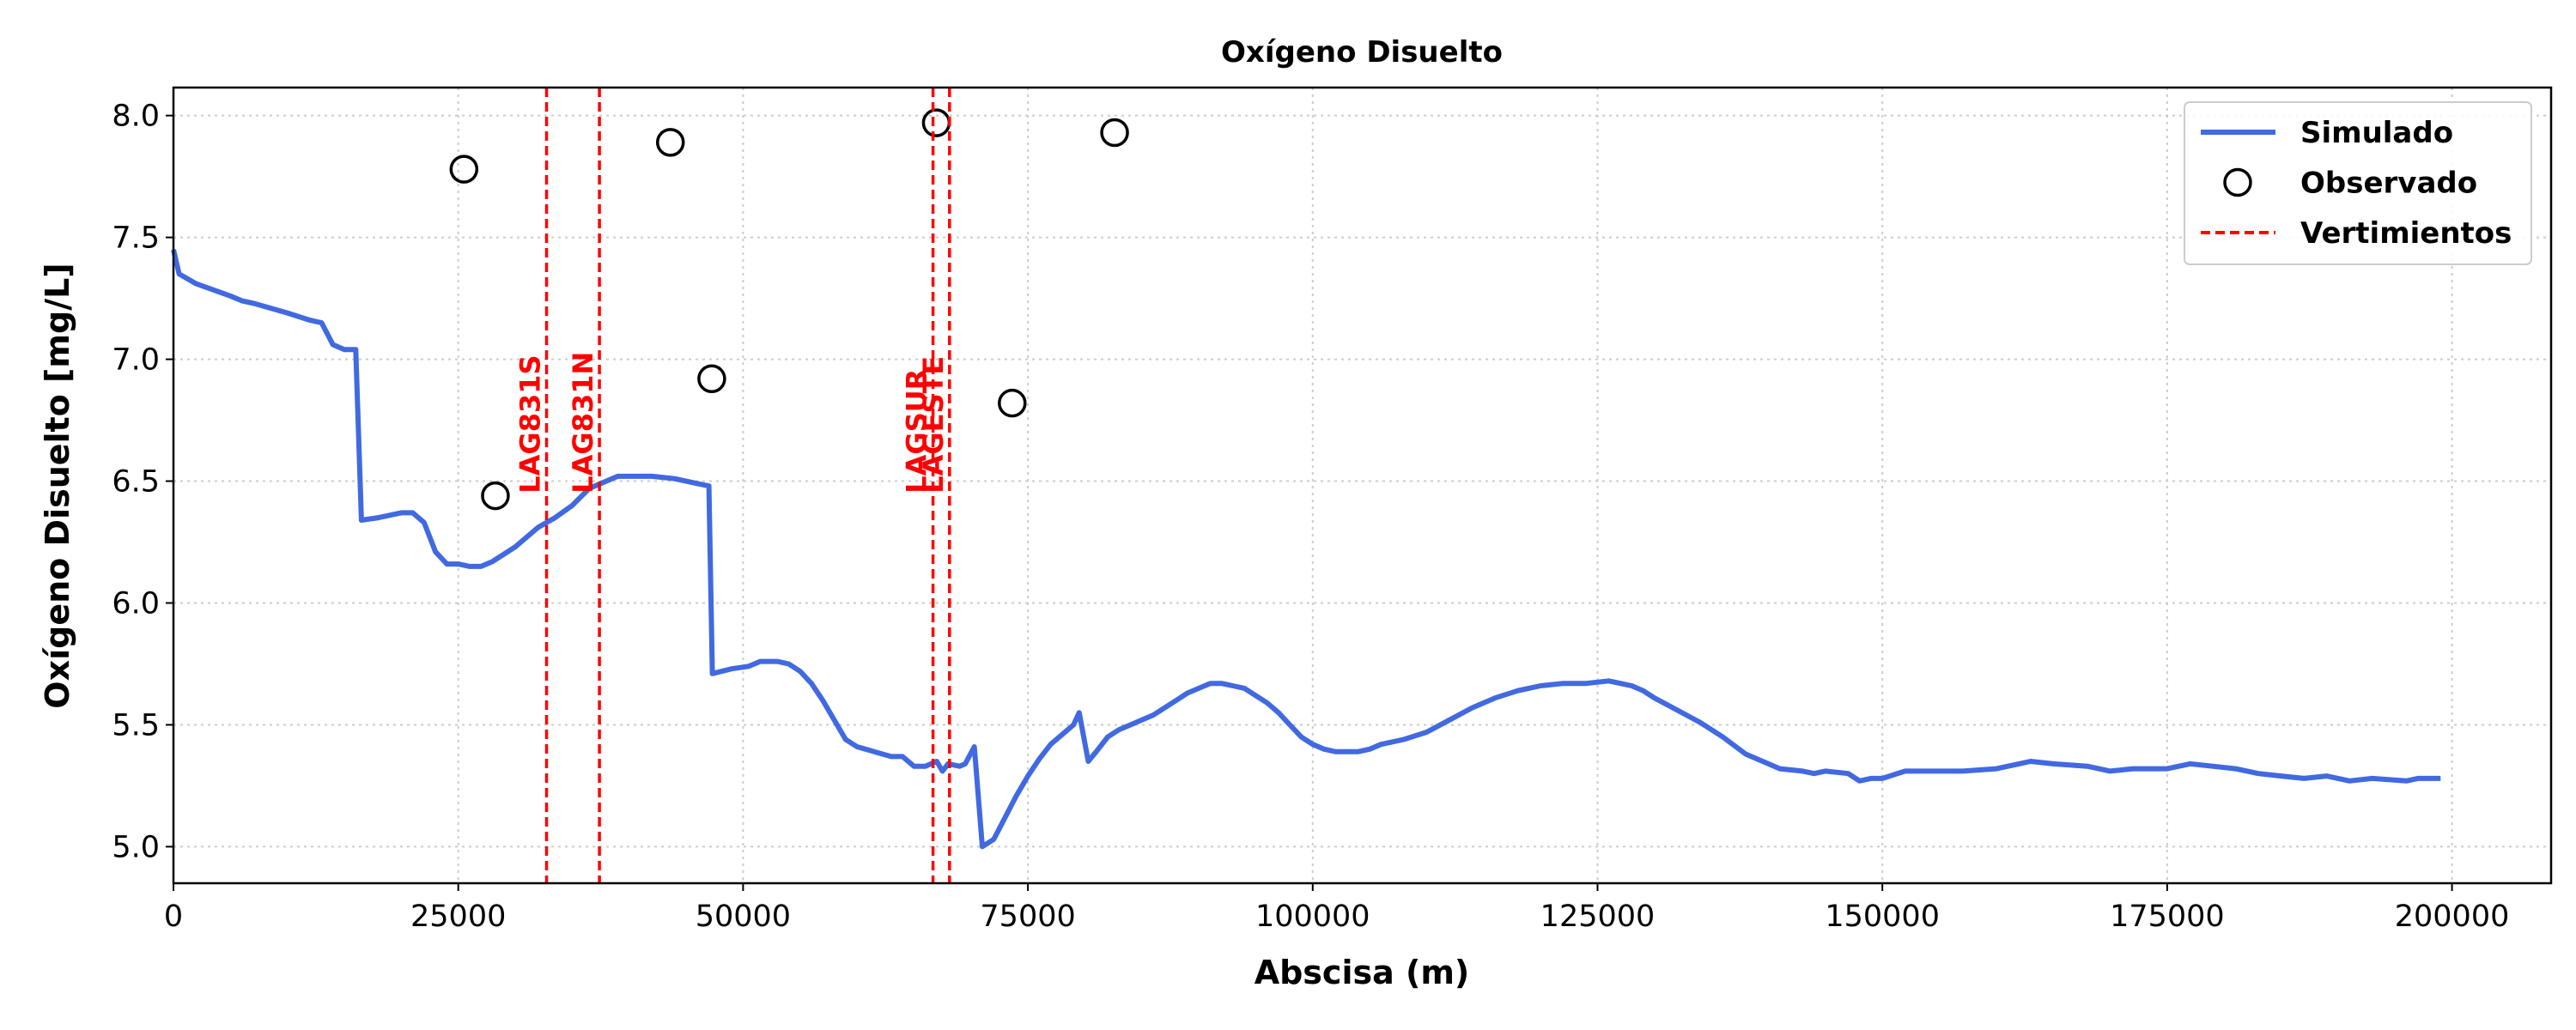 The height and width of the screenshot is (1030, 2576). I want to click on y-tick-label: 6.5, so click(136, 482).